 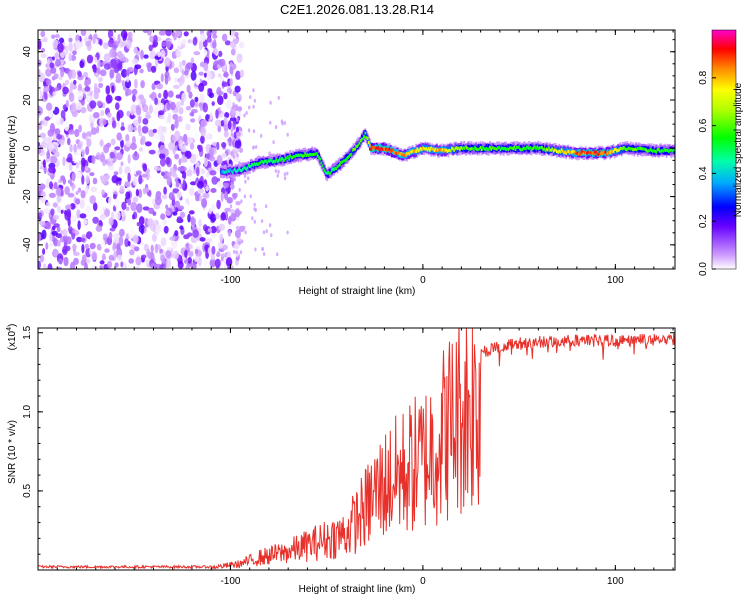 I want to click on bottom-y-axis-label: SNR (10 * v/v), so click(x=12, y=452).